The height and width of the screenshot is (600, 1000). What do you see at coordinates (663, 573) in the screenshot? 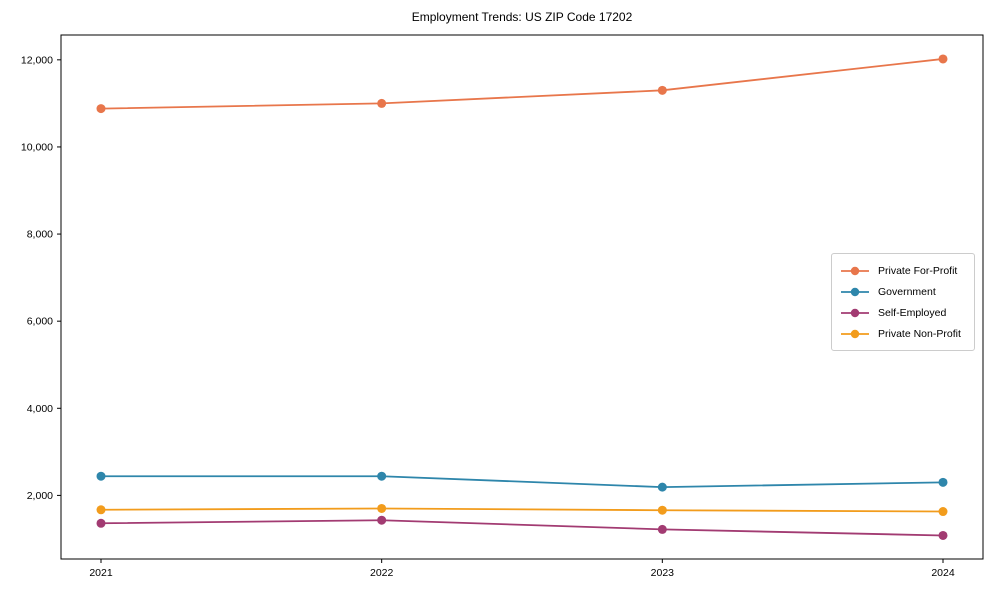
I see `x-tick-label: 2023` at bounding box center [663, 573].